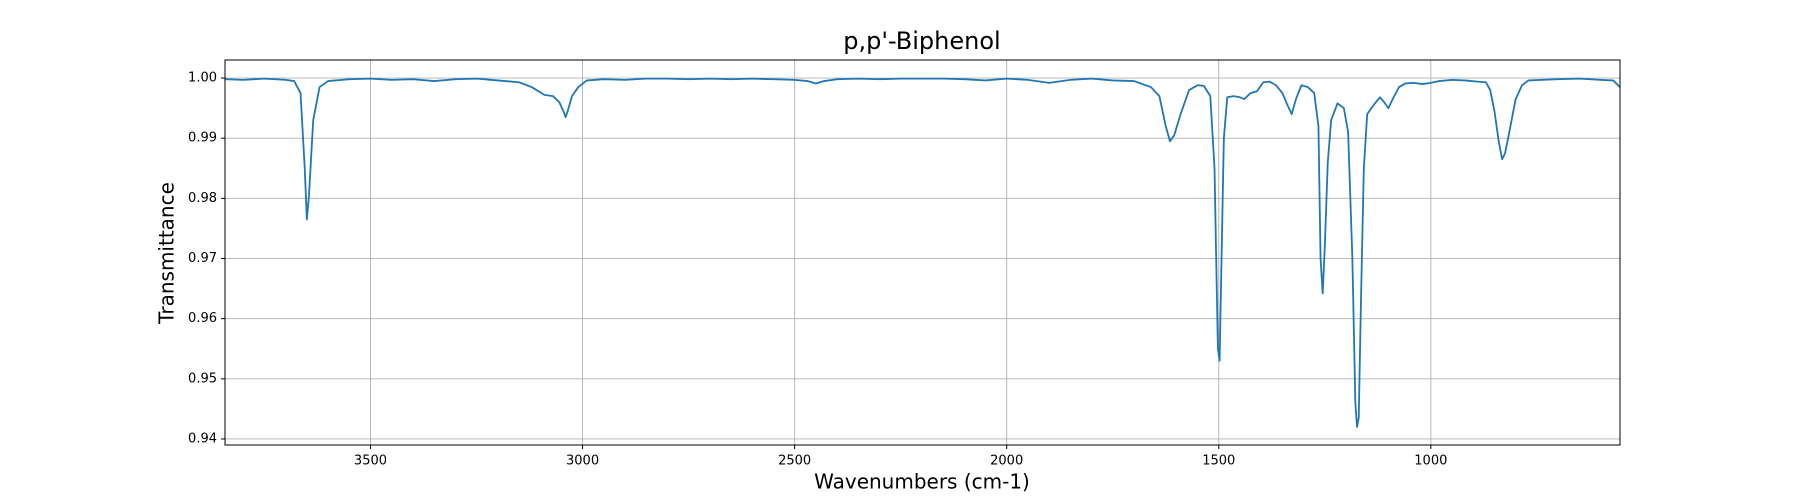  I want to click on y-tick-label: 1.00, so click(202, 78).